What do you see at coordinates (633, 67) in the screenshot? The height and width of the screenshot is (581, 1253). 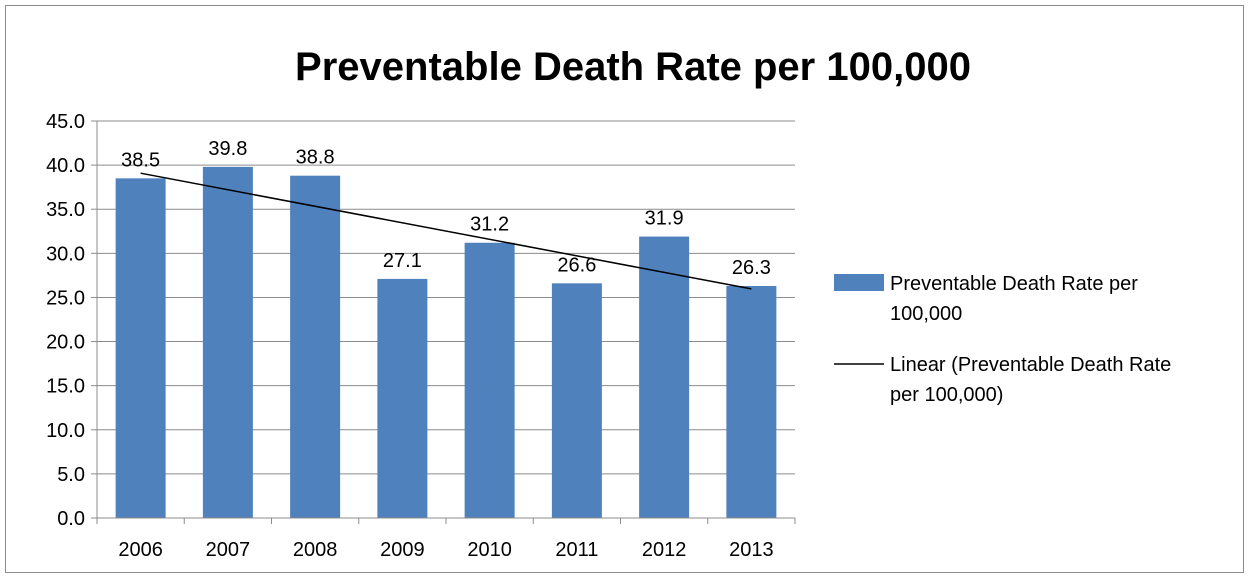 I see `chart-title: Preventable Death Rate per 100,000` at bounding box center [633, 67].